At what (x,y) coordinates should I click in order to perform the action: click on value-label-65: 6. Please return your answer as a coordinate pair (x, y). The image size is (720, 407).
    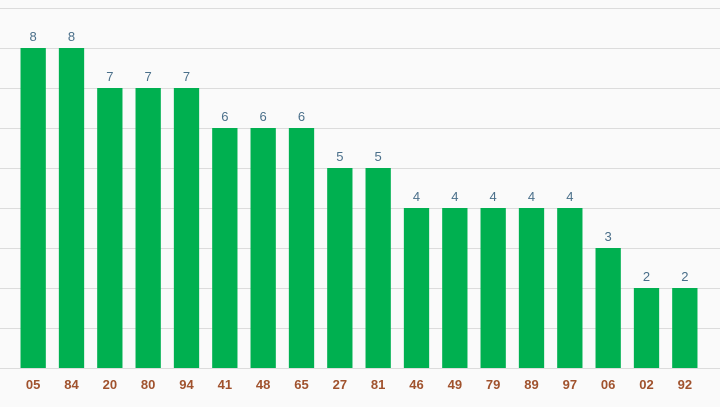
    Looking at the image, I should click on (301, 116).